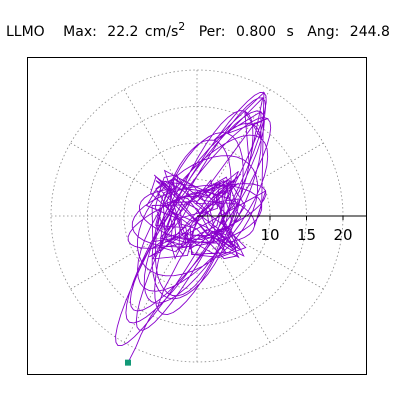 This screenshot has width=400, height=400. Describe the element at coordinates (212, 31) in the screenshot. I see `period-label: Per:` at that location.